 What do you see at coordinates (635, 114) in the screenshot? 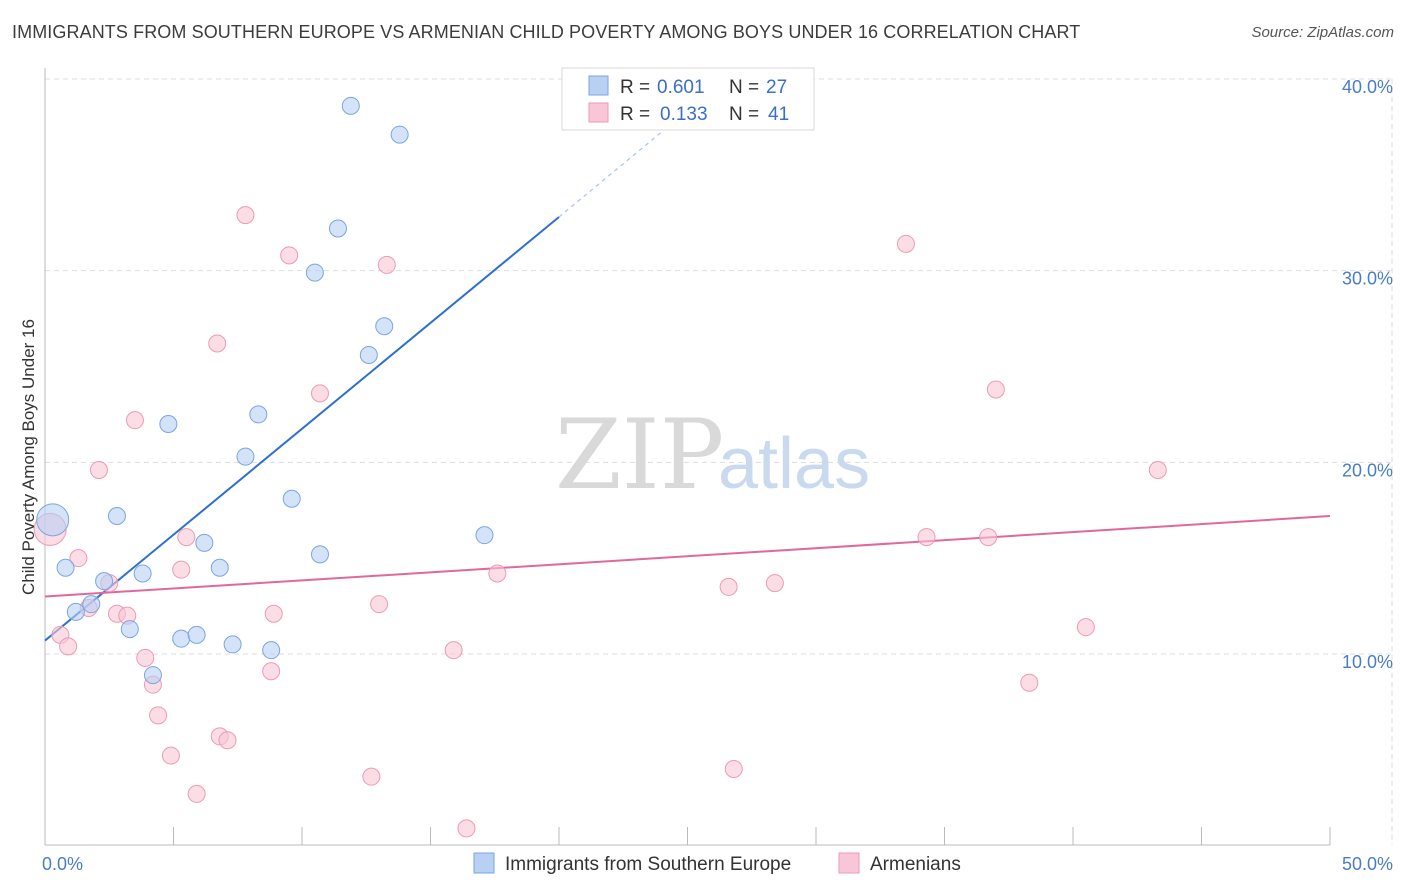
I see `legend-r-label-pink: R =` at bounding box center [635, 114].